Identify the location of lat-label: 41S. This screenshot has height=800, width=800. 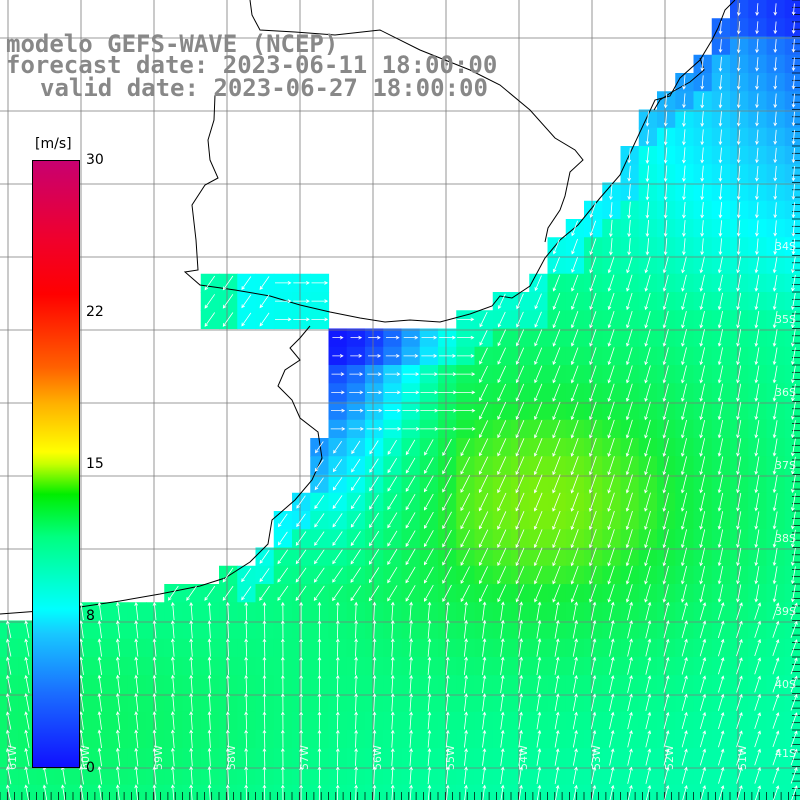
(785, 753).